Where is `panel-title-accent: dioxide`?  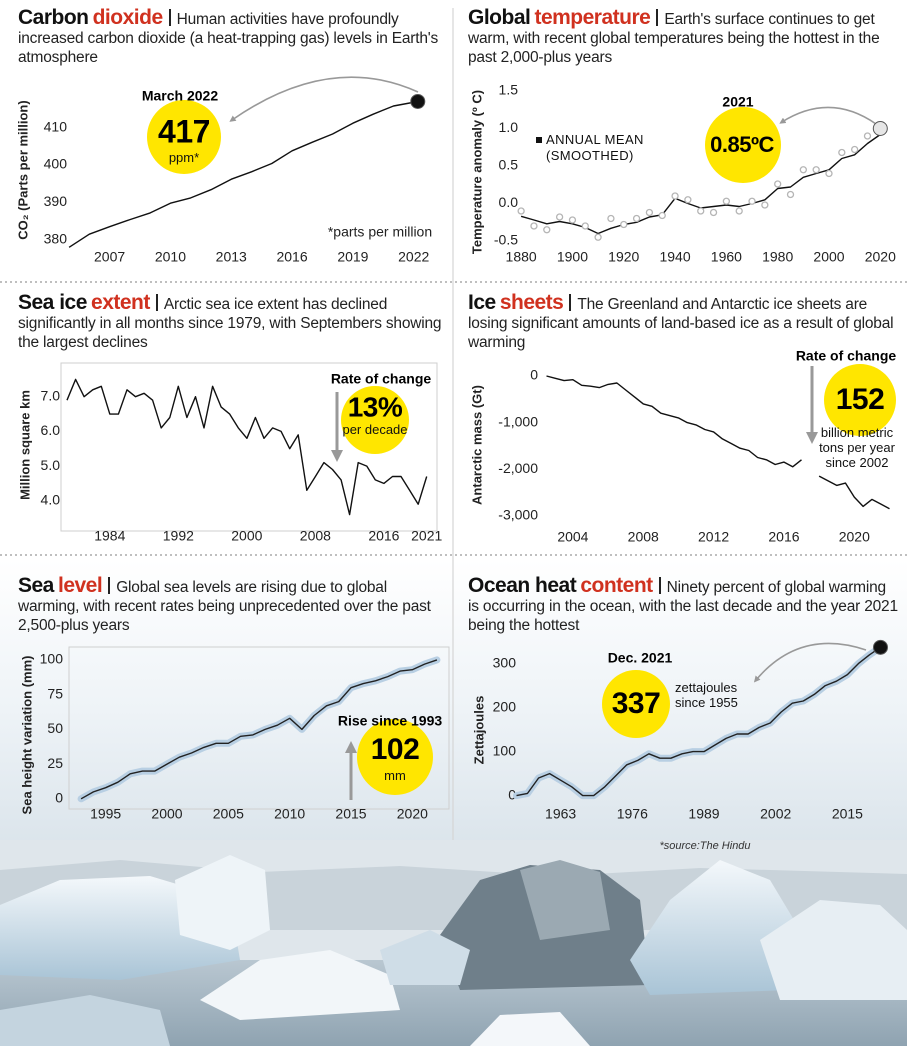
panel-title-accent: dioxide is located at coordinates (128, 17).